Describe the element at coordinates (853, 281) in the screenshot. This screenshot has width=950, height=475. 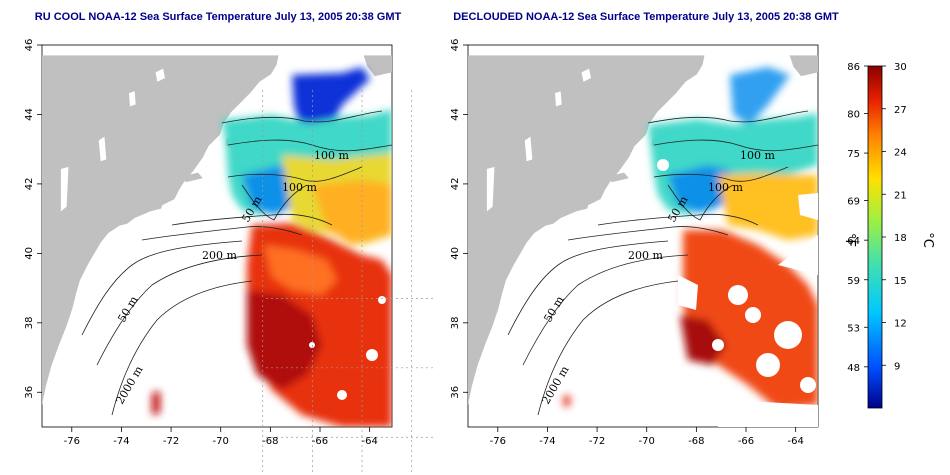
I see `fahrenheit-tick-label: 59` at that location.